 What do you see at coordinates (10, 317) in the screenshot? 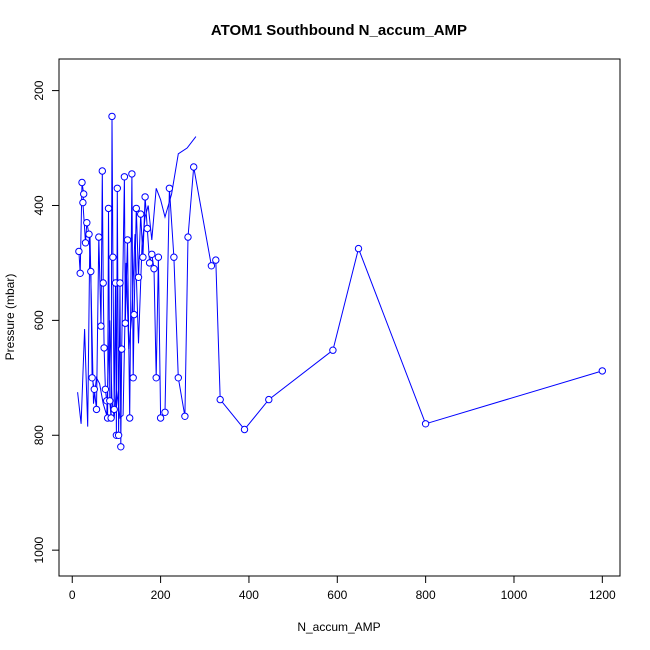
I see `y-axis-label: Pressure (mbar)` at bounding box center [10, 317].